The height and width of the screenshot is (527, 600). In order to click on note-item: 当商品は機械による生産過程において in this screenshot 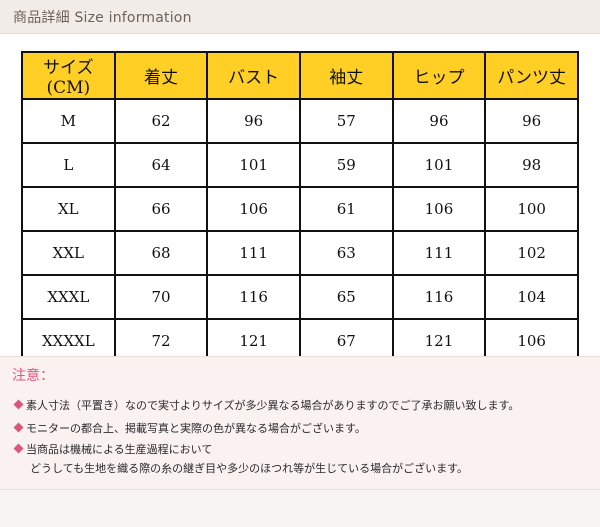, I will do `click(113, 449)`.